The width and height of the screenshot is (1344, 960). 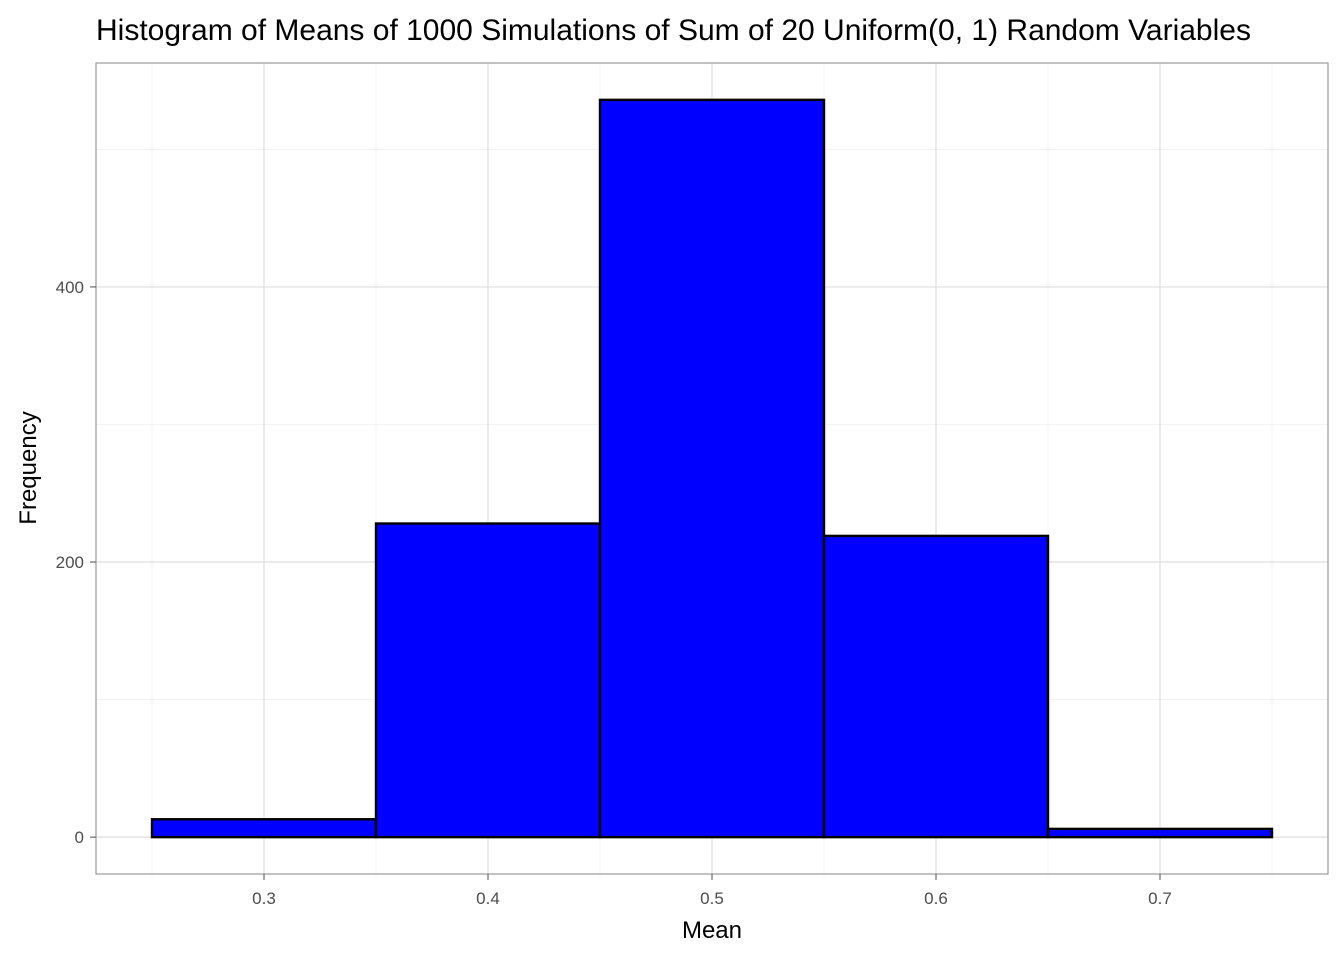 I want to click on x-axis-ticks: 0.3 0.4 0.5 0.6 0.7, so click(x=712, y=891).